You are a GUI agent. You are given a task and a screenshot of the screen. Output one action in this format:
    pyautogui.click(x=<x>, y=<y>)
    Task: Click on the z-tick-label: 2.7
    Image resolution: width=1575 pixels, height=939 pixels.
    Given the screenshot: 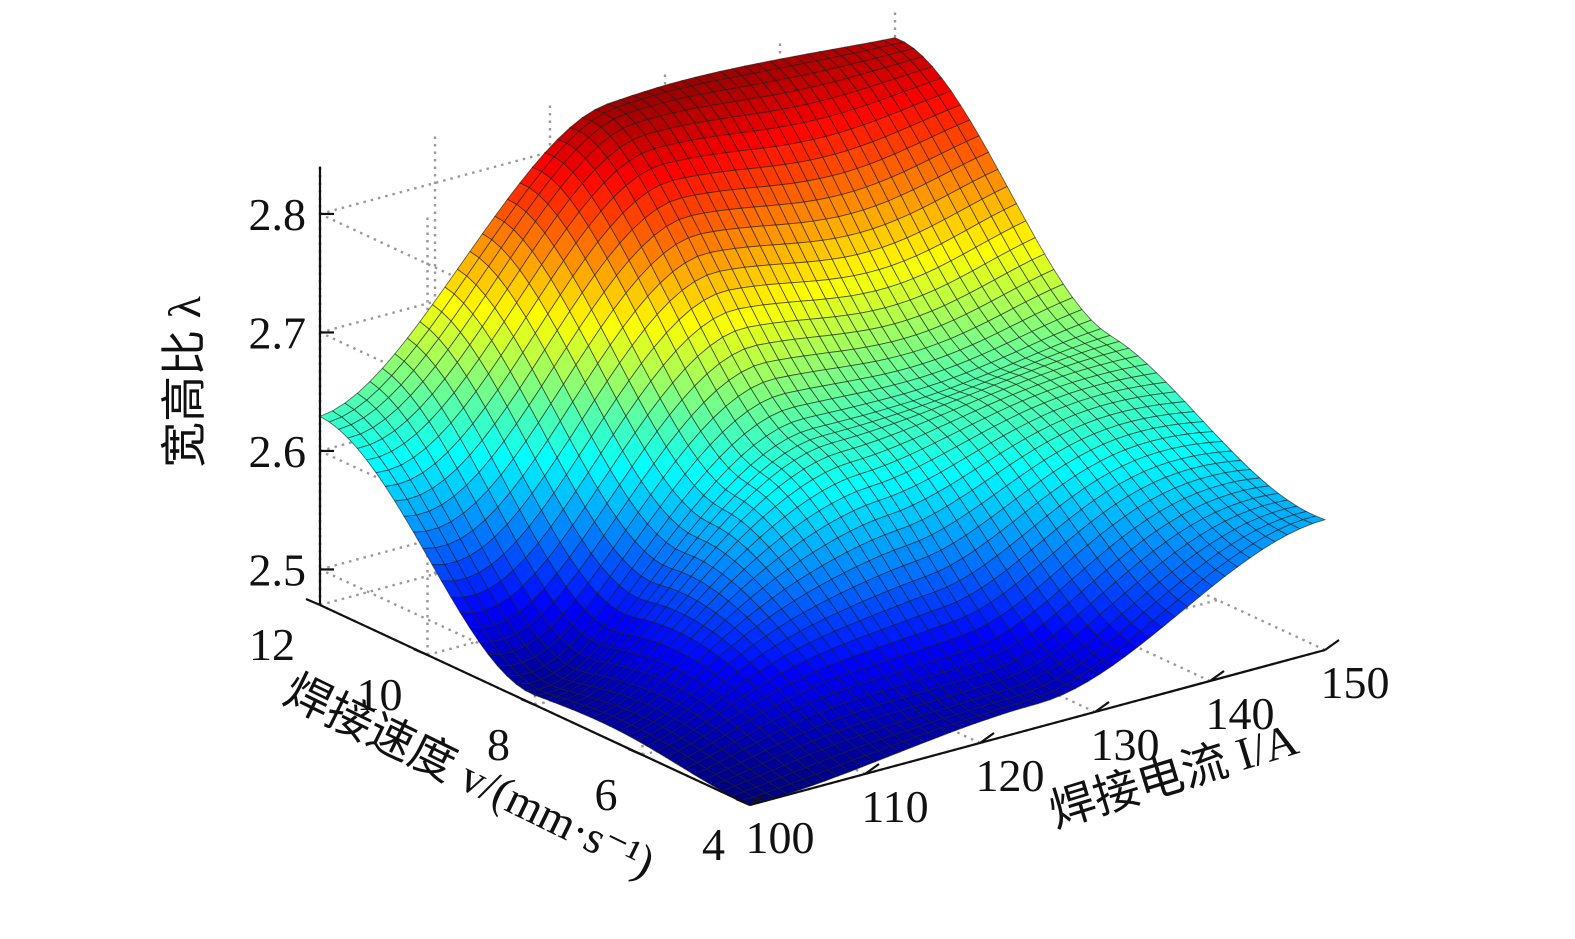 What is the action you would take?
    pyautogui.click(x=278, y=333)
    